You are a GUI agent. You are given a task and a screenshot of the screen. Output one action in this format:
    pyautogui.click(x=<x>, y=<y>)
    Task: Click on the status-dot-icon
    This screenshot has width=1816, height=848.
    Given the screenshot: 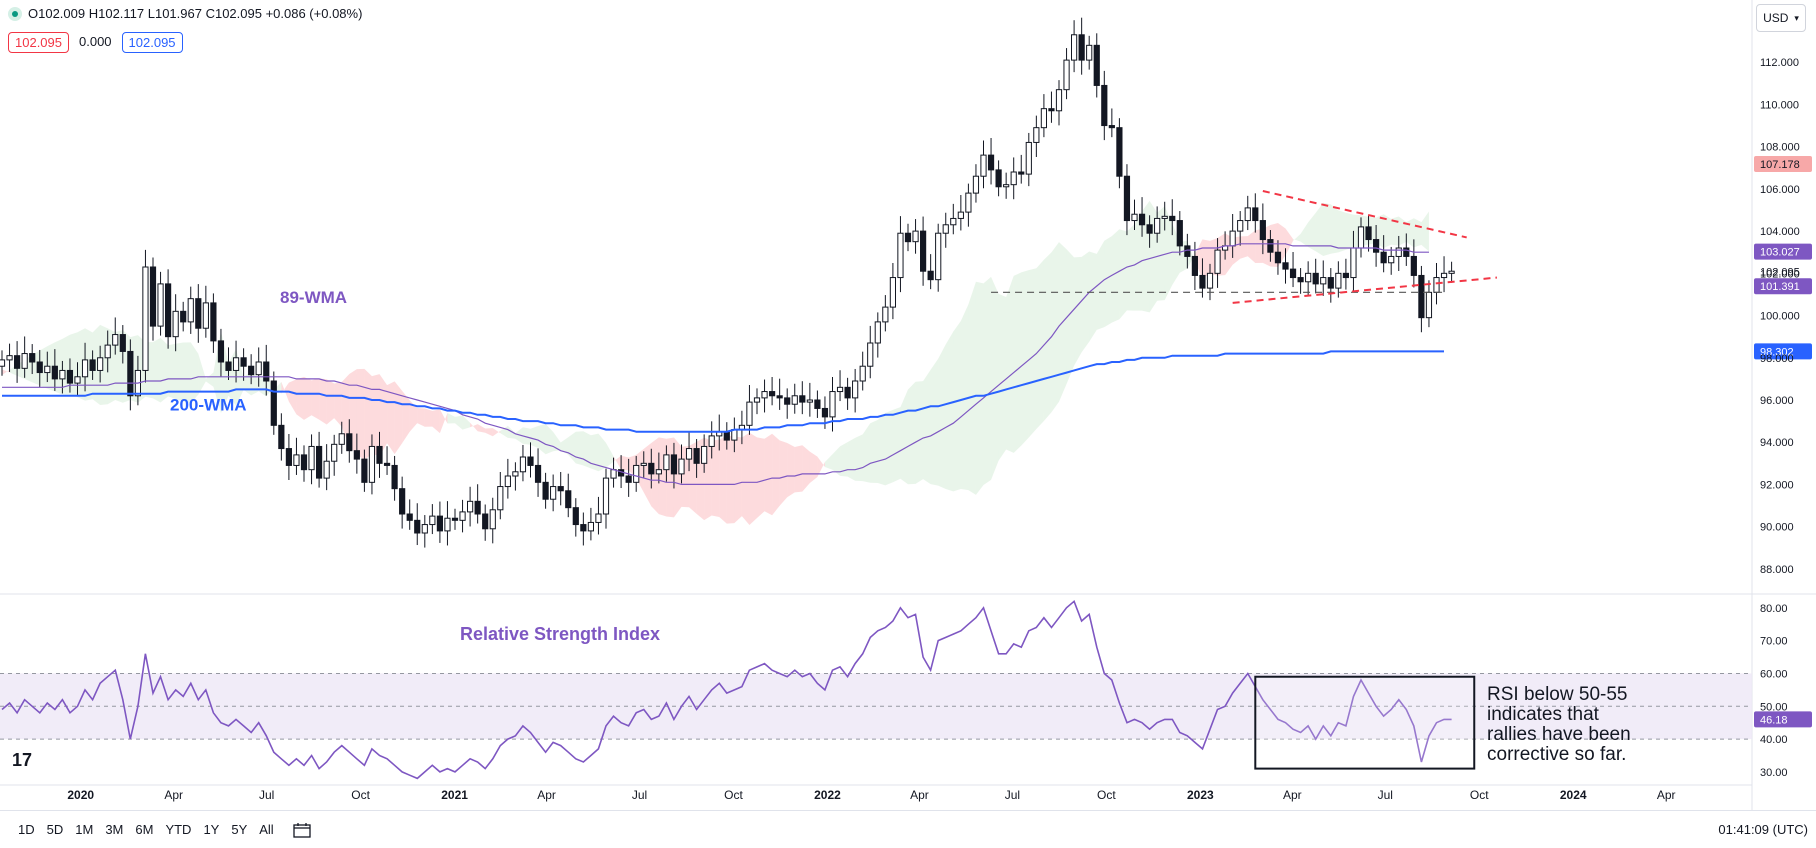 What is the action you would take?
    pyautogui.click(x=15, y=13)
    